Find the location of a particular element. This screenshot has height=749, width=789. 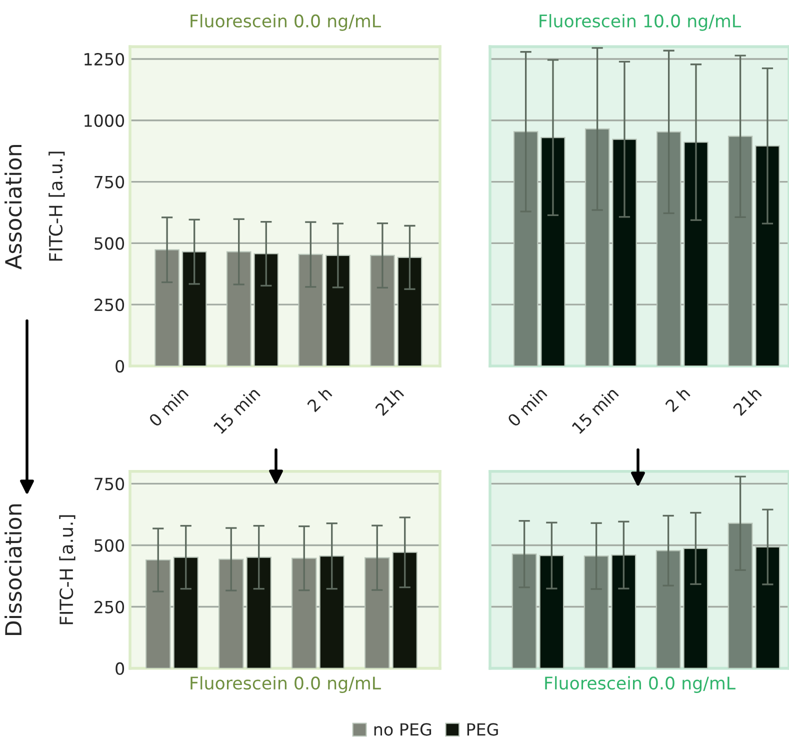

y-tick-label: 1250 is located at coordinates (104, 59).